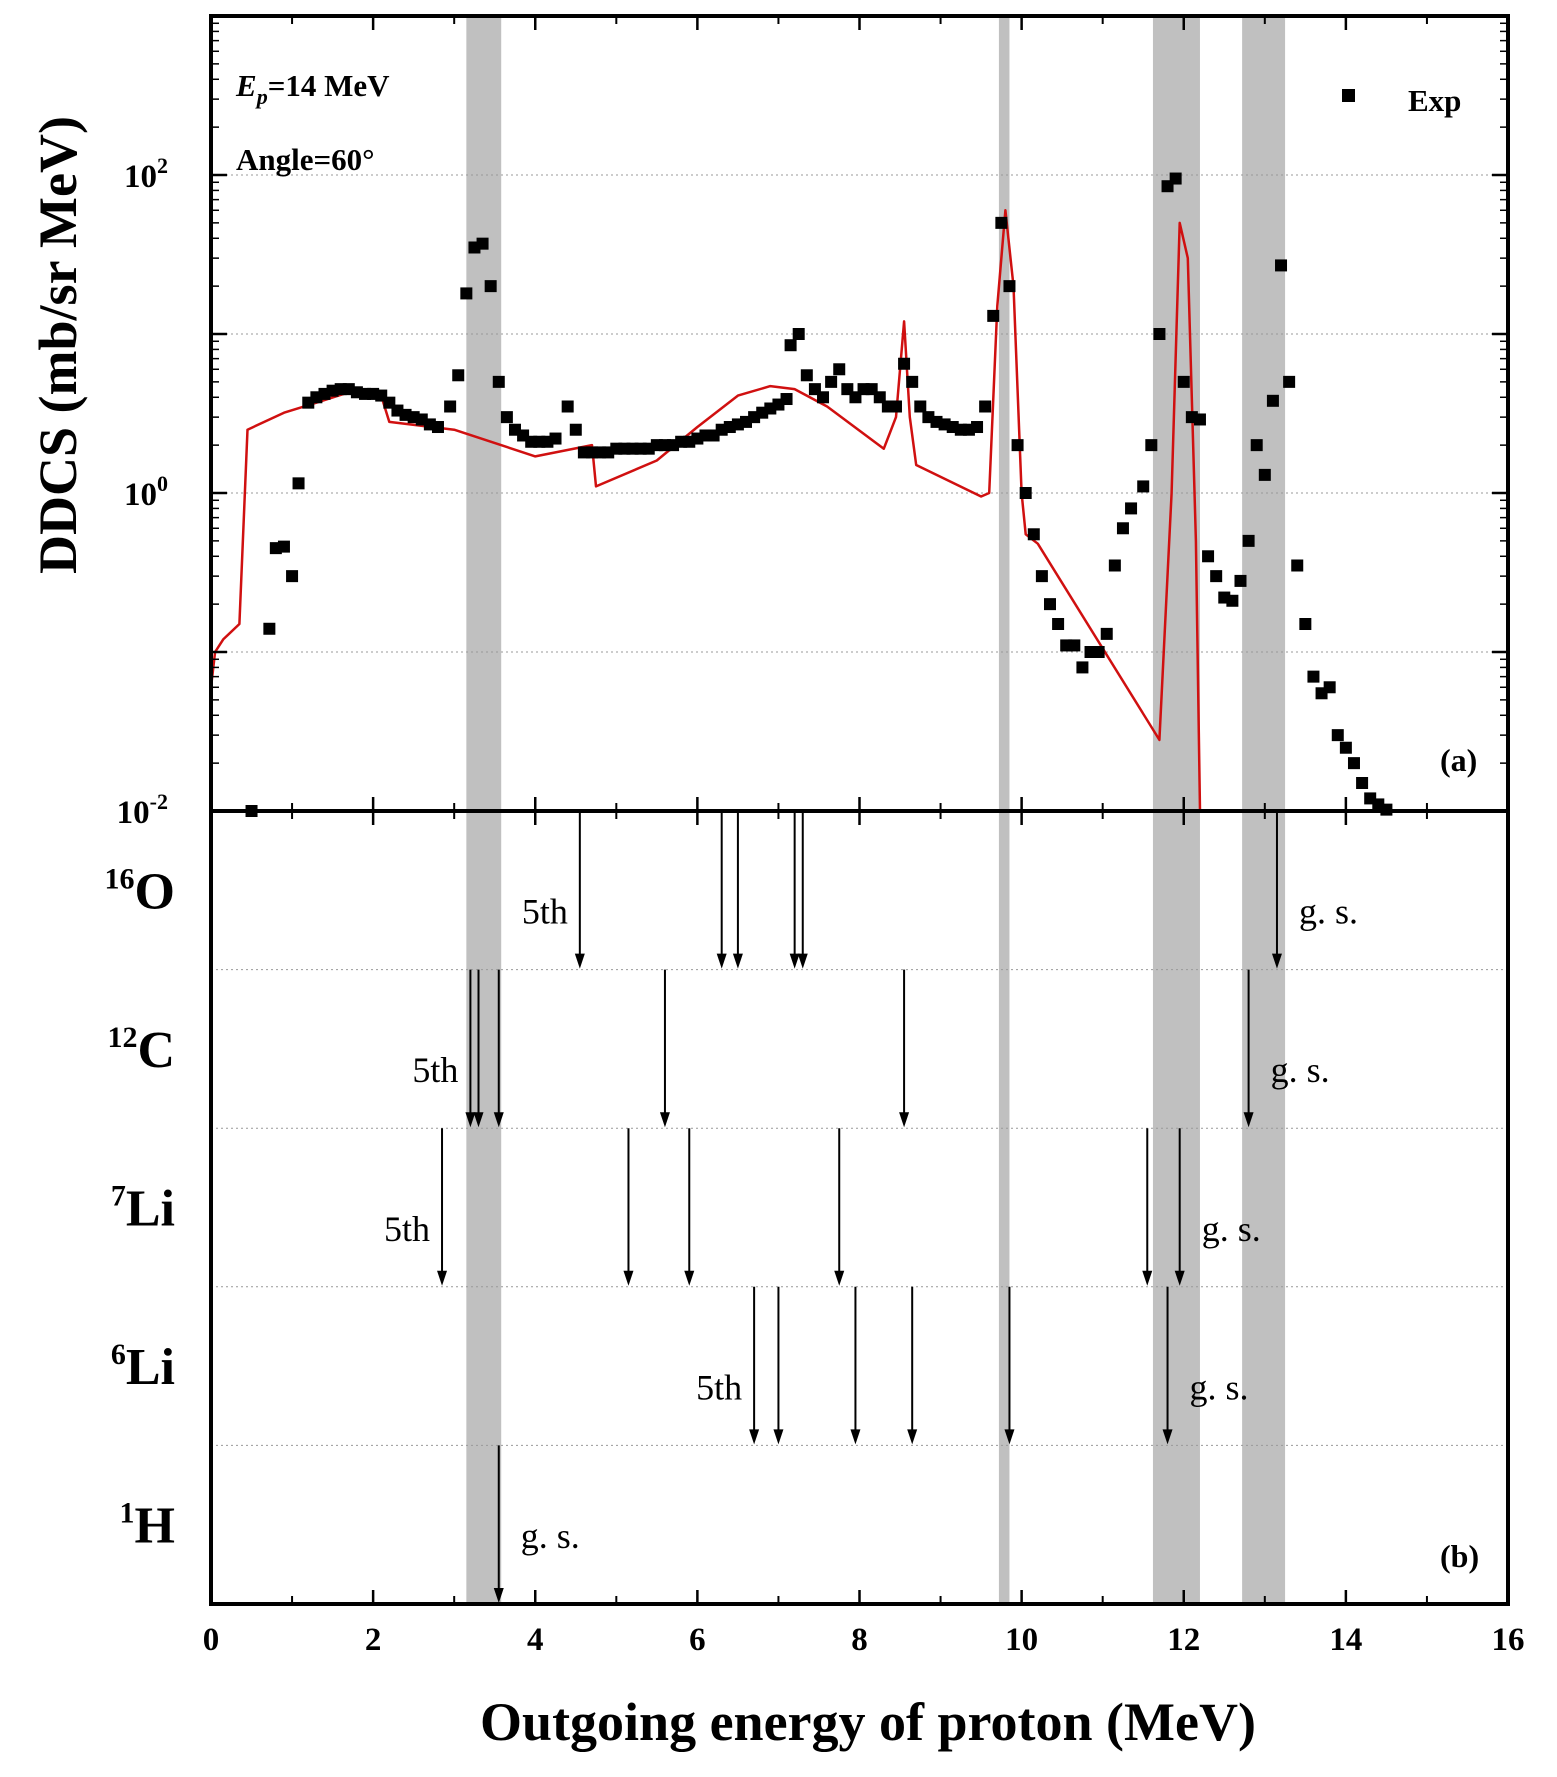 Image resolution: width=1557 pixels, height=1777 pixels. What do you see at coordinates (1434, 100) in the screenshot?
I see `legend-label-exp: Exp` at bounding box center [1434, 100].